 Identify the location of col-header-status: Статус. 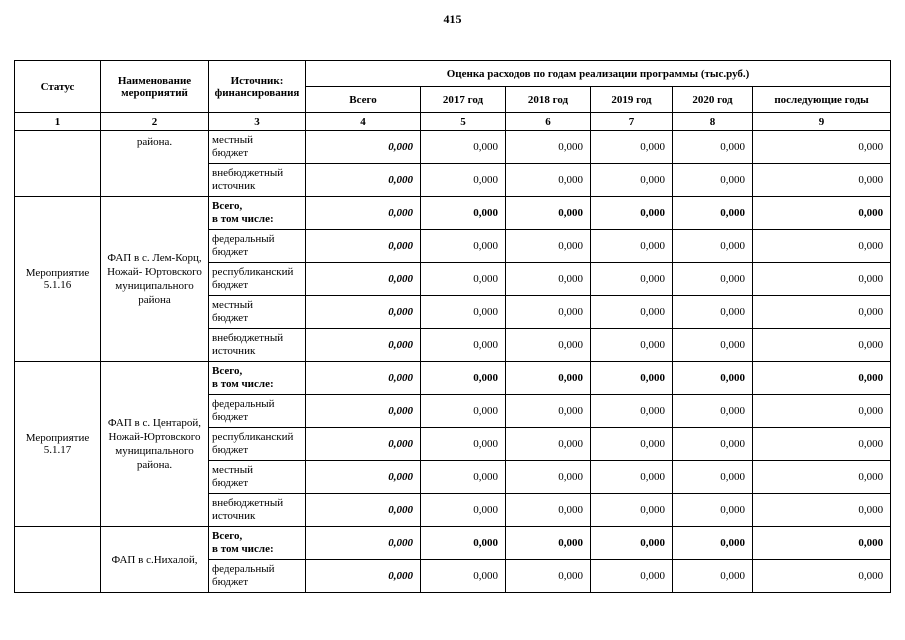
(57, 86).